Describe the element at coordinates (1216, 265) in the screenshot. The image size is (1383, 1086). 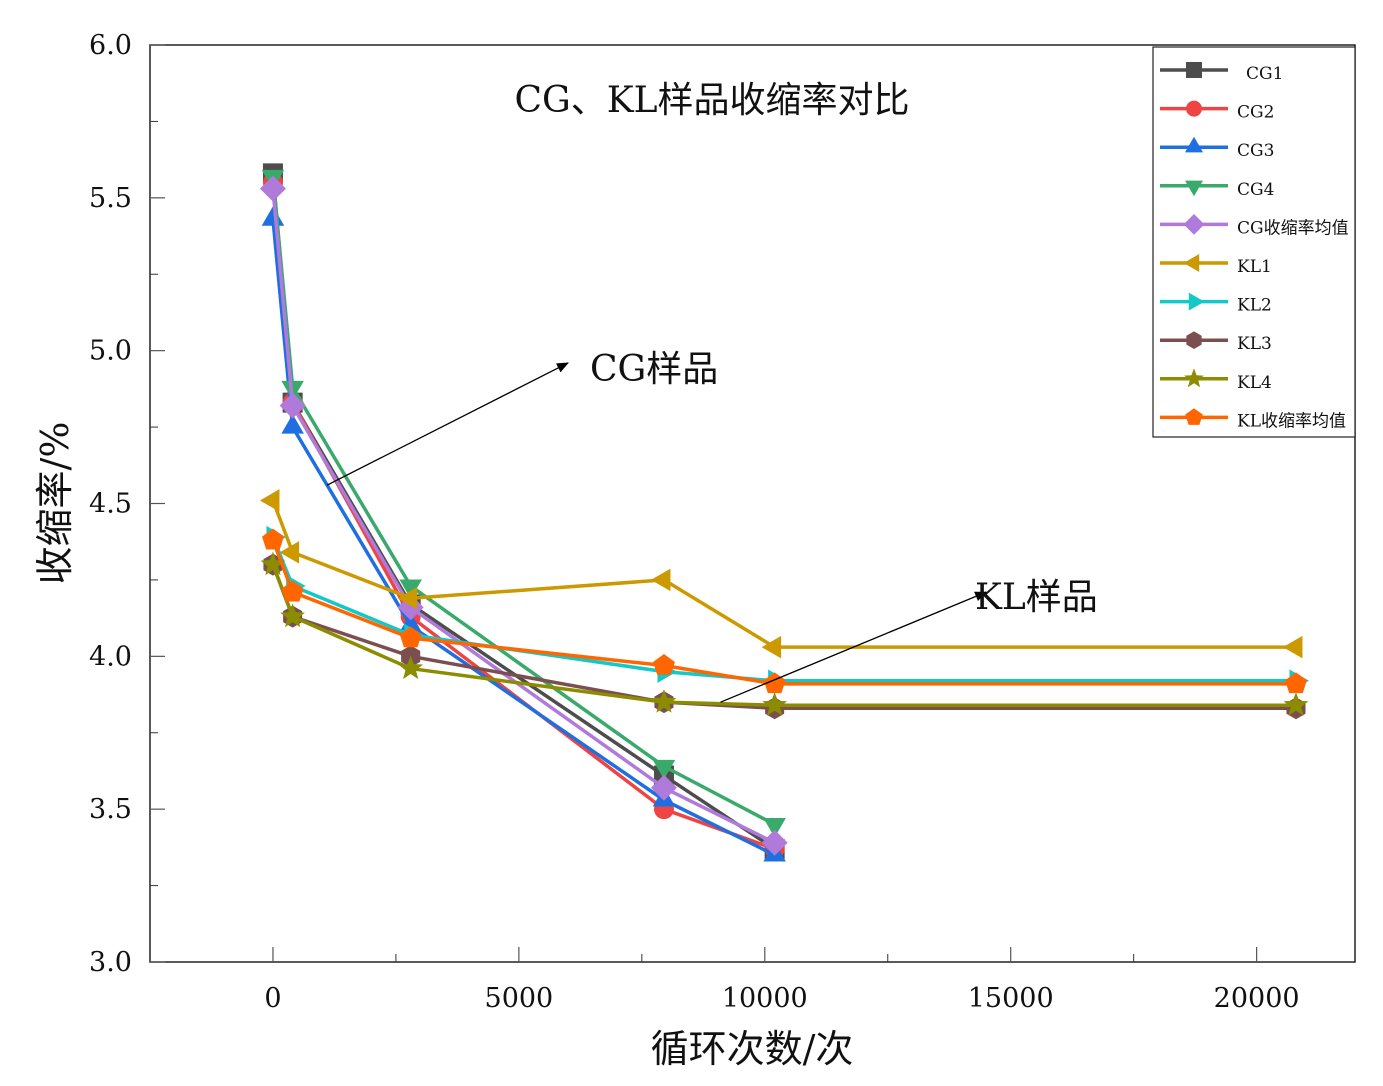
I see `legend-item: KL1` at that location.